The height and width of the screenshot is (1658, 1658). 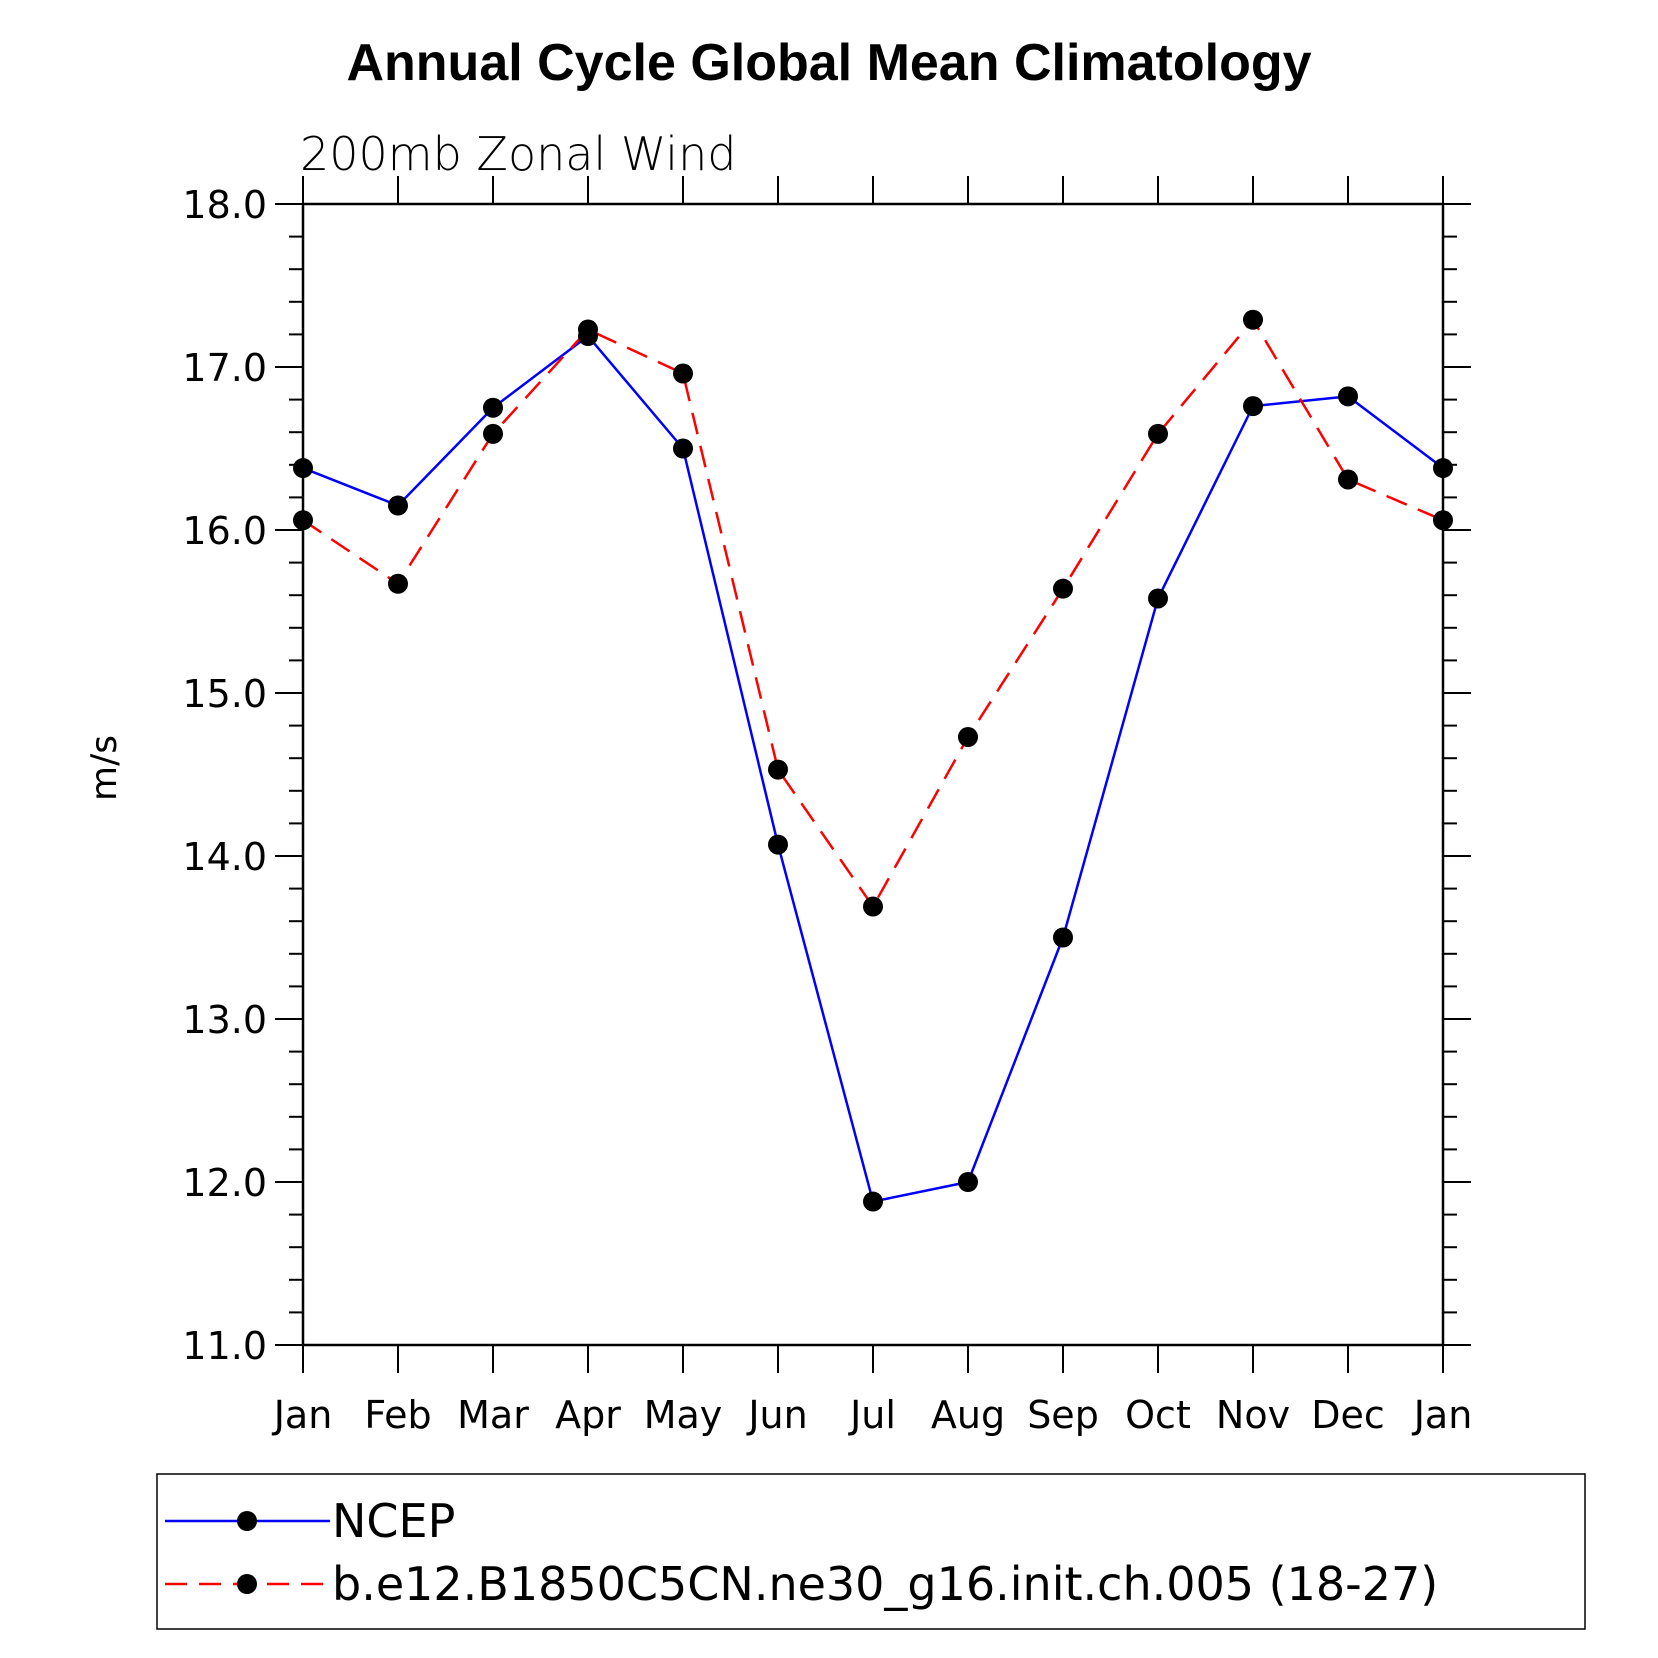 What do you see at coordinates (224, 531) in the screenshot?
I see `y-tick-label: 16.0` at bounding box center [224, 531].